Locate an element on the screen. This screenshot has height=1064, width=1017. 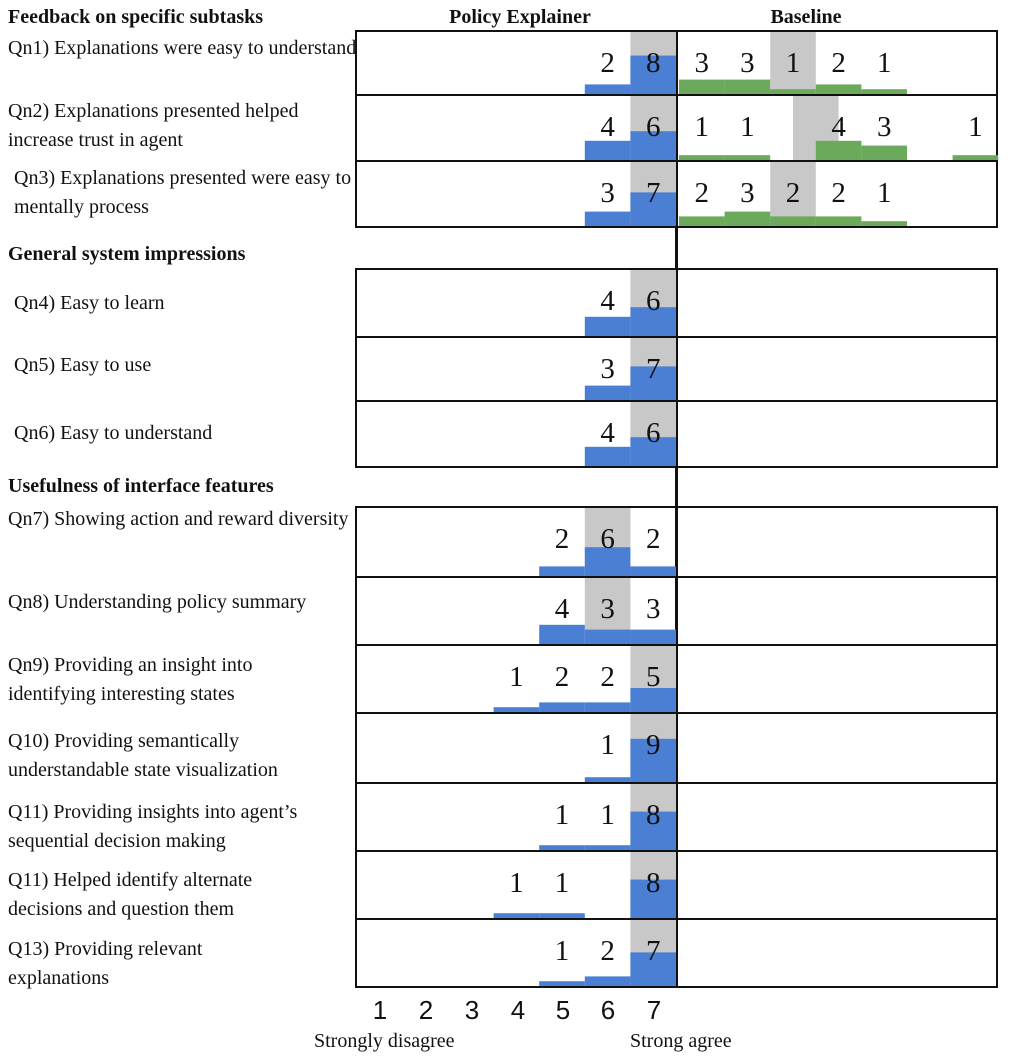
question-label-qn5: Qn5) Easy to use is located at coordinates (83, 365).